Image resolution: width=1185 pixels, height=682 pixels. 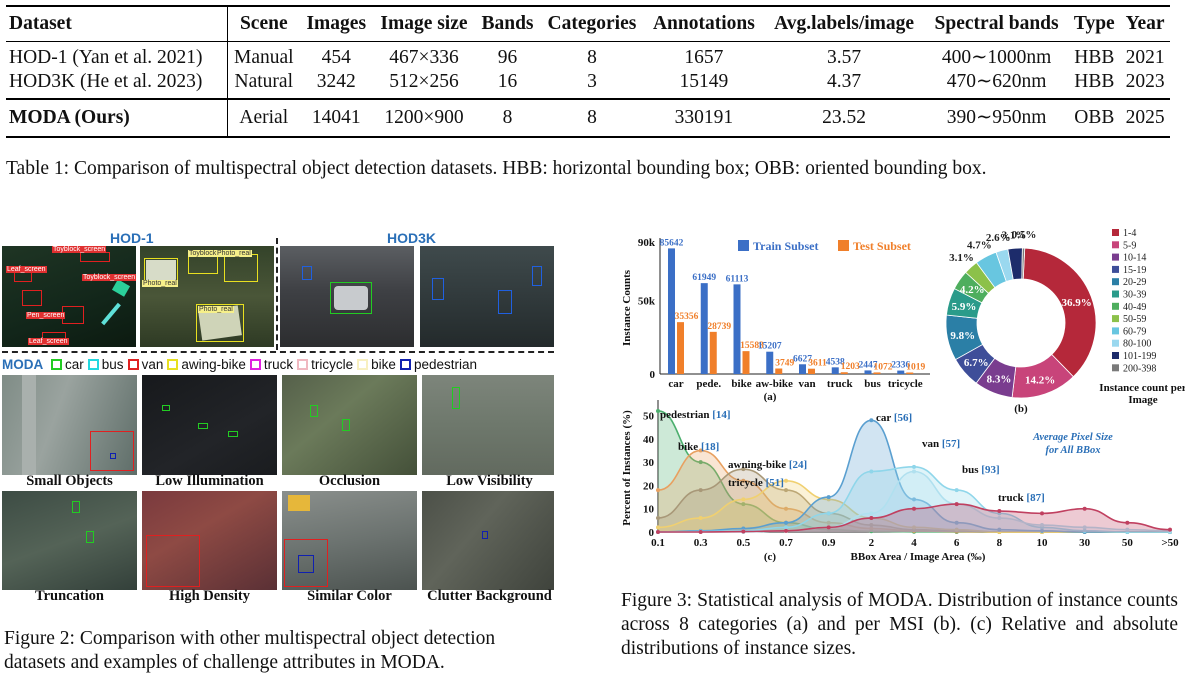 What do you see at coordinates (850, 367) in the screenshot?
I see `bar-value-label: 1203` at bounding box center [850, 367].